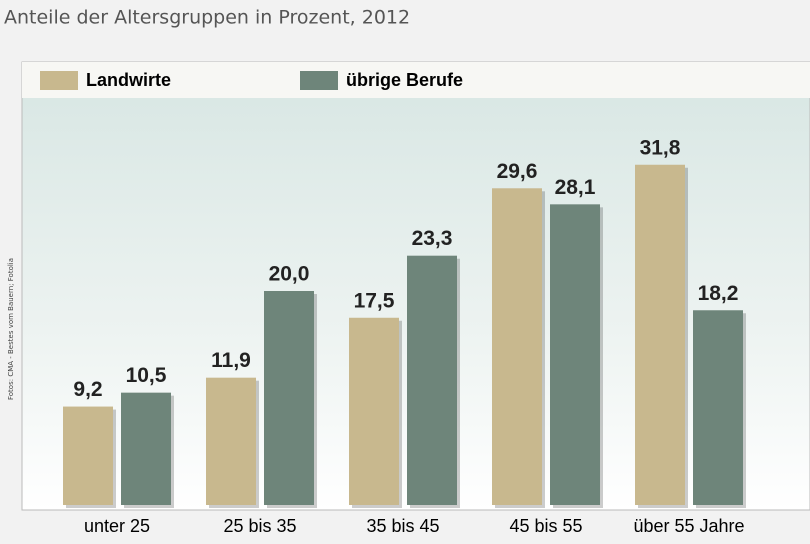 The height and width of the screenshot is (544, 810). I want to click on legend-label: übrige Berufe, so click(404, 80).